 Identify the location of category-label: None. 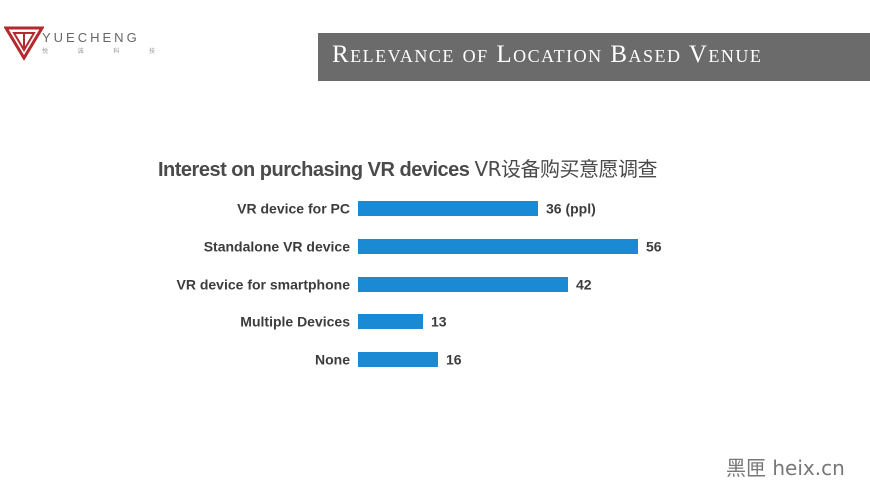
(332, 360).